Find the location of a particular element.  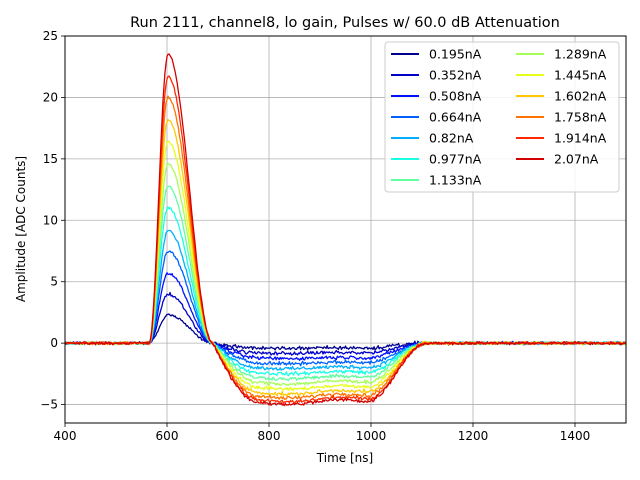

y-tick-label: −5 is located at coordinates (49, 405).